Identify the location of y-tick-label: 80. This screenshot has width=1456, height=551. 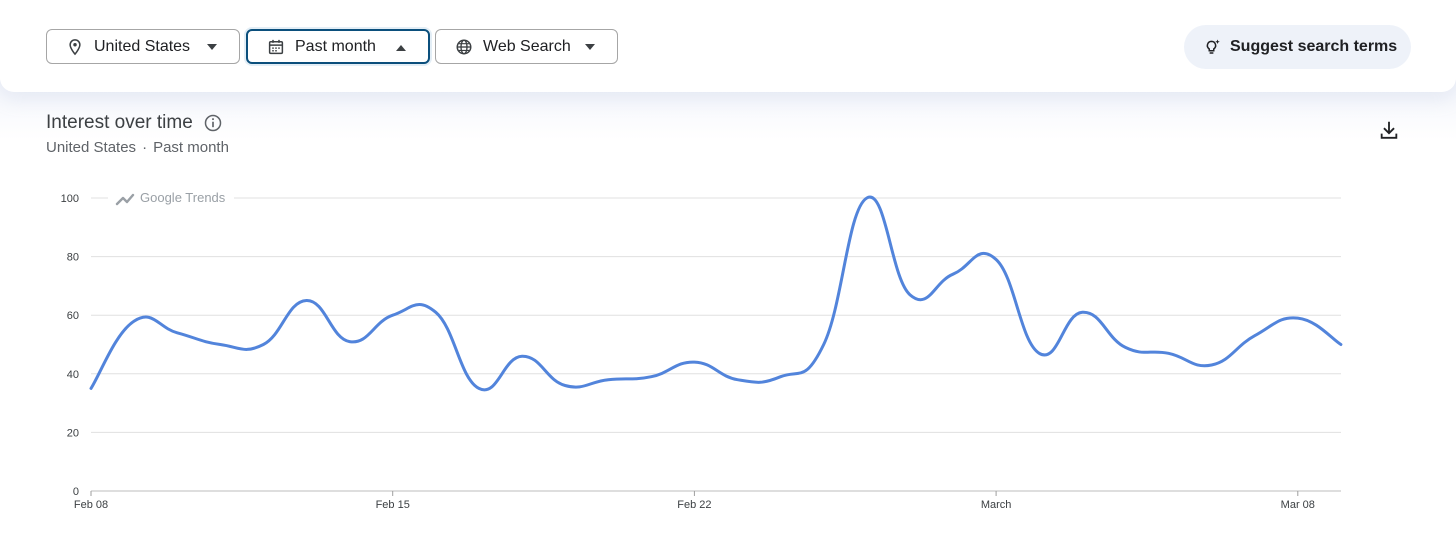
(73, 258).